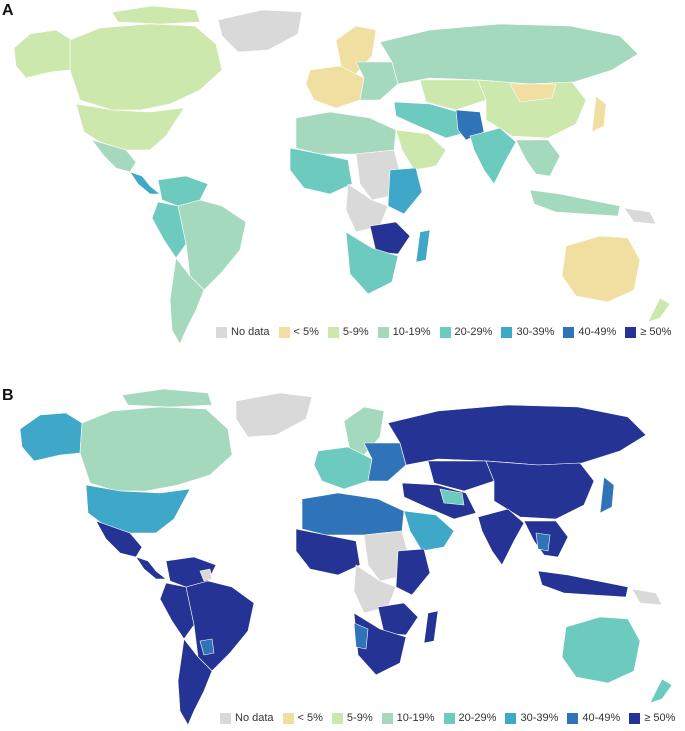 Image resolution: width=685 pixels, height=731 pixels. I want to click on region-arctic-islands, so click(167, 398).